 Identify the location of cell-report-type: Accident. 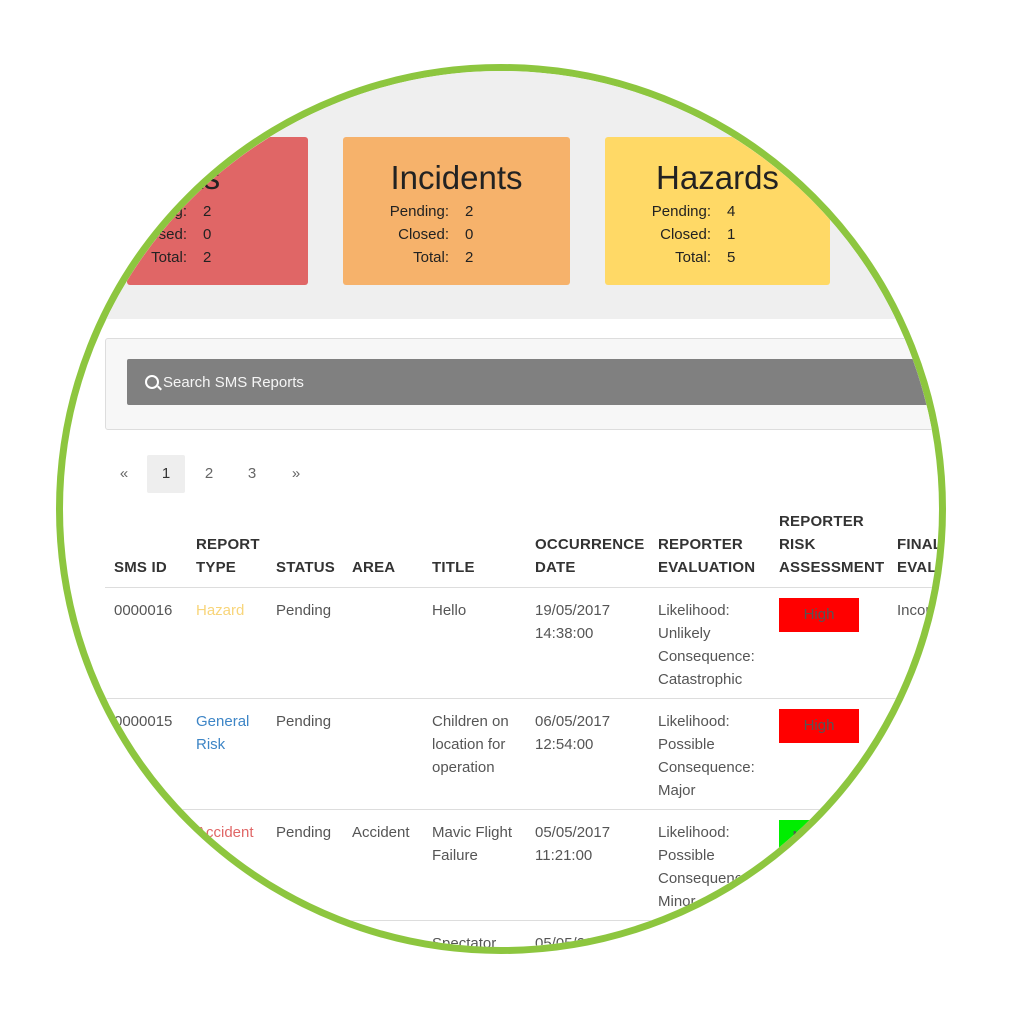
(225, 832).